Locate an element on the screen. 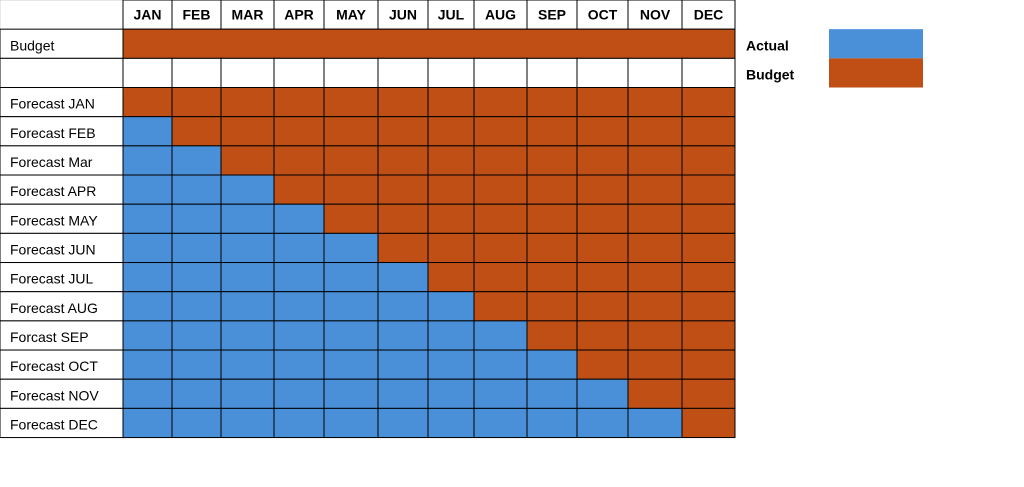  month-header: DEC is located at coordinates (709, 15).